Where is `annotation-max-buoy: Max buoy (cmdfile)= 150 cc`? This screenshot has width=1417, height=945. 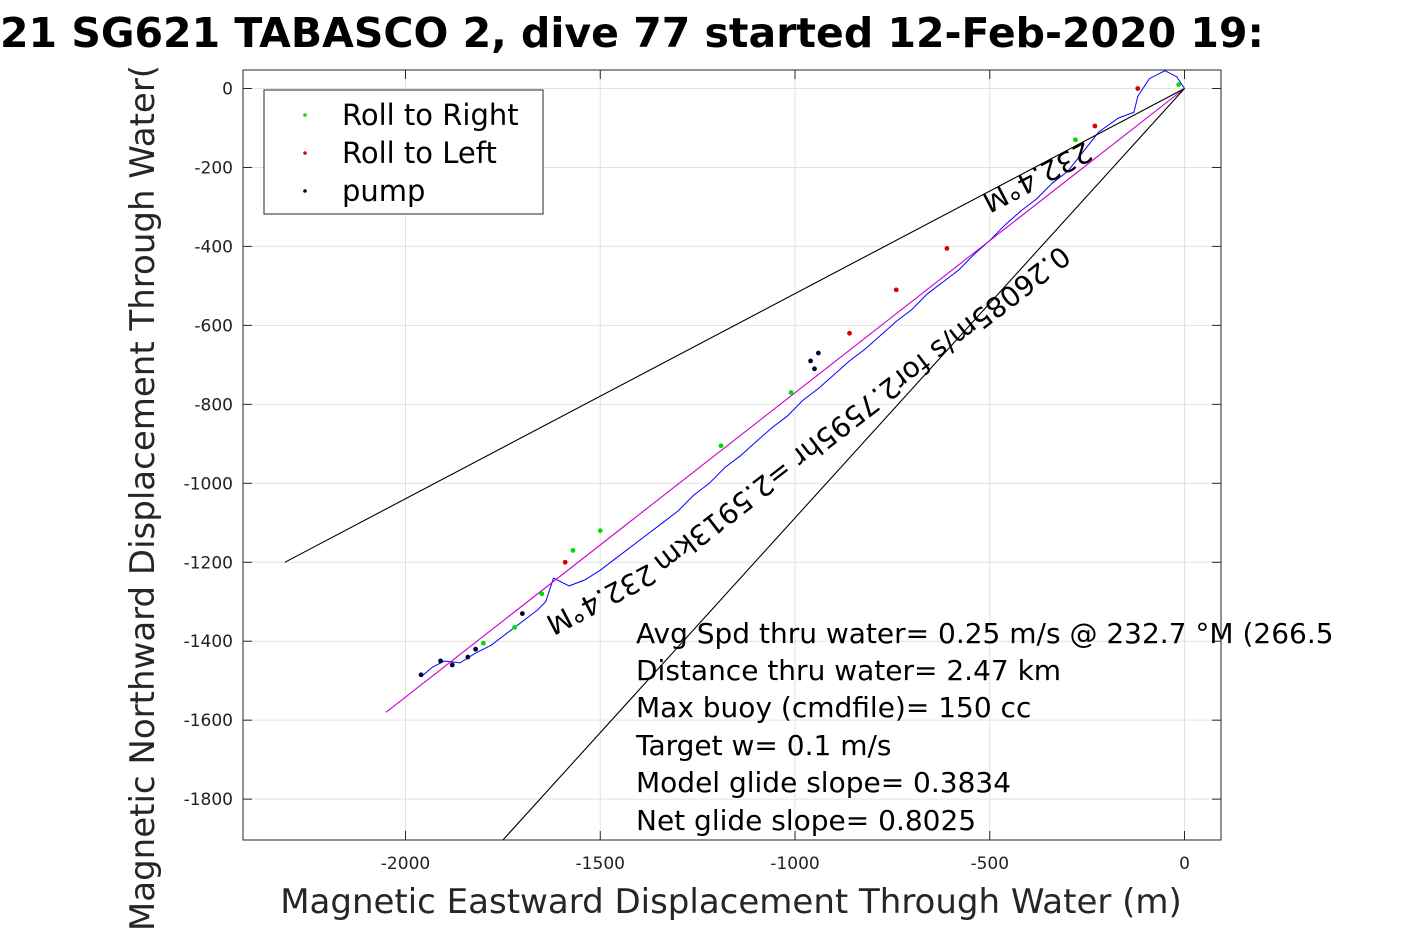 annotation-max-buoy: Max buoy (cmdfile)= 150 cc is located at coordinates (833, 707).